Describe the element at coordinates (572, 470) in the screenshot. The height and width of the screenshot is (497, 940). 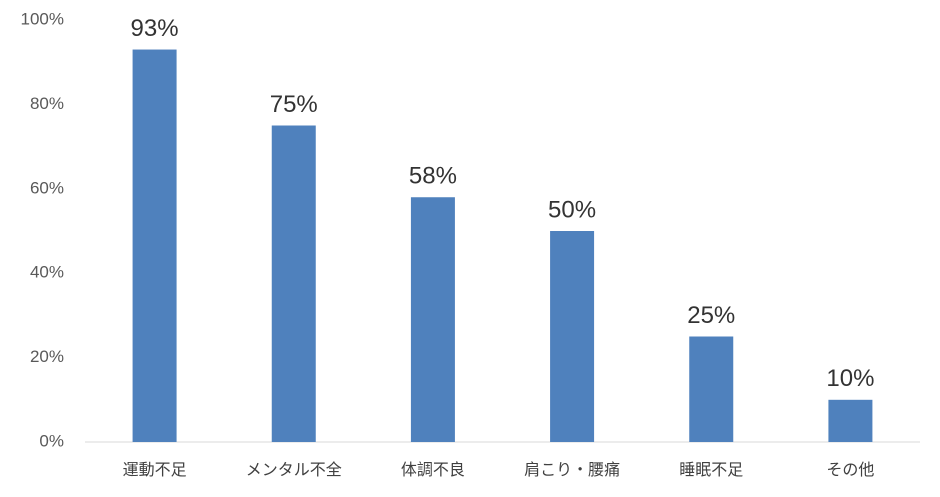
I see `x-tick-label: 肩こり・腰痛` at that location.